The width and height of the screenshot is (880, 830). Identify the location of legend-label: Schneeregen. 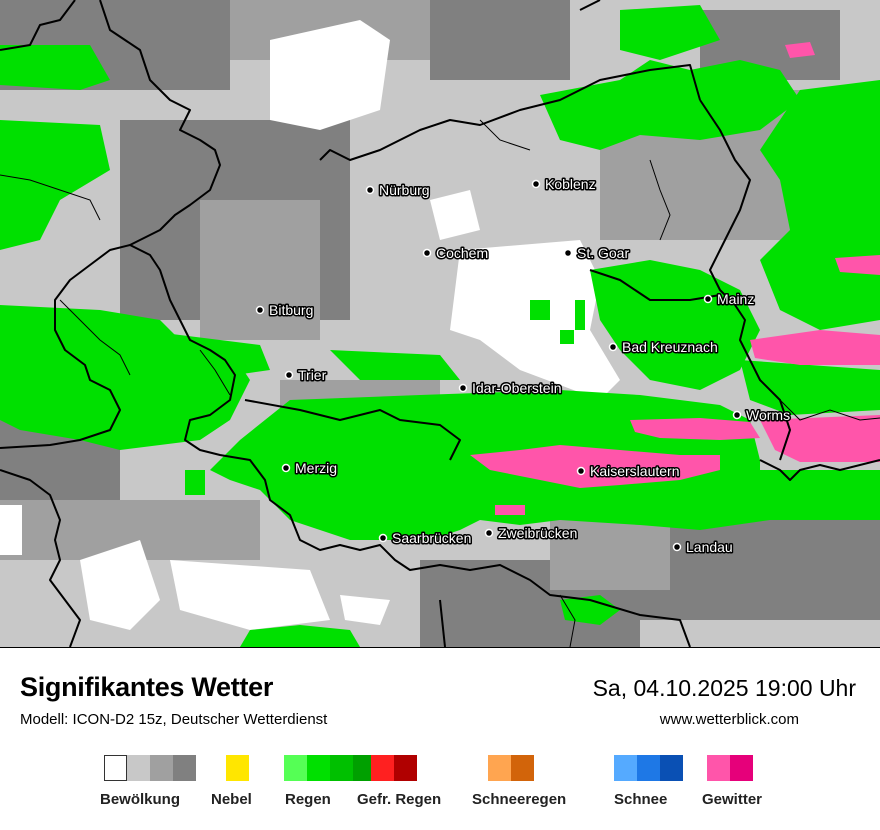
(519, 799).